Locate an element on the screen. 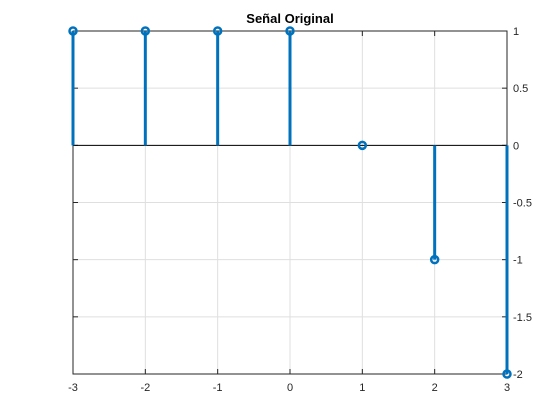 The width and height of the screenshot is (560, 420). x-tick-label: 2 is located at coordinates (435, 388).